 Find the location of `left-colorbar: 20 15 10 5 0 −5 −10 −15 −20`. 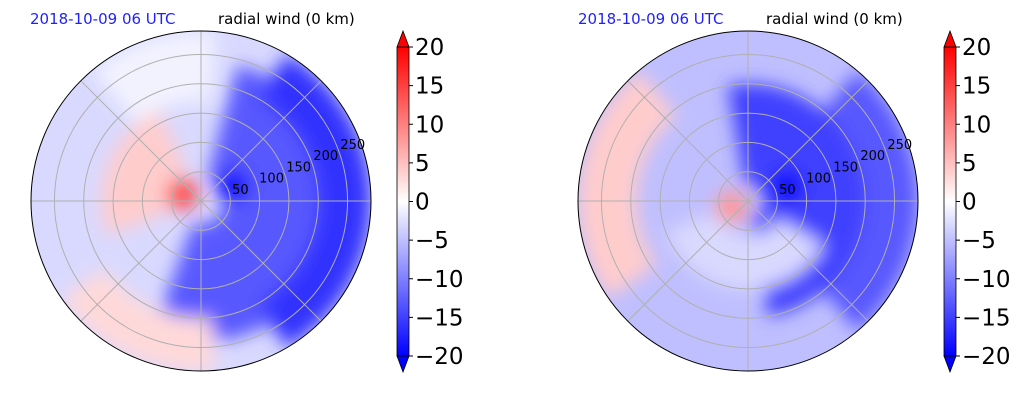

left-colorbar: 20 15 10 5 0 −5 −10 −15 −20 is located at coordinates (430, 201).